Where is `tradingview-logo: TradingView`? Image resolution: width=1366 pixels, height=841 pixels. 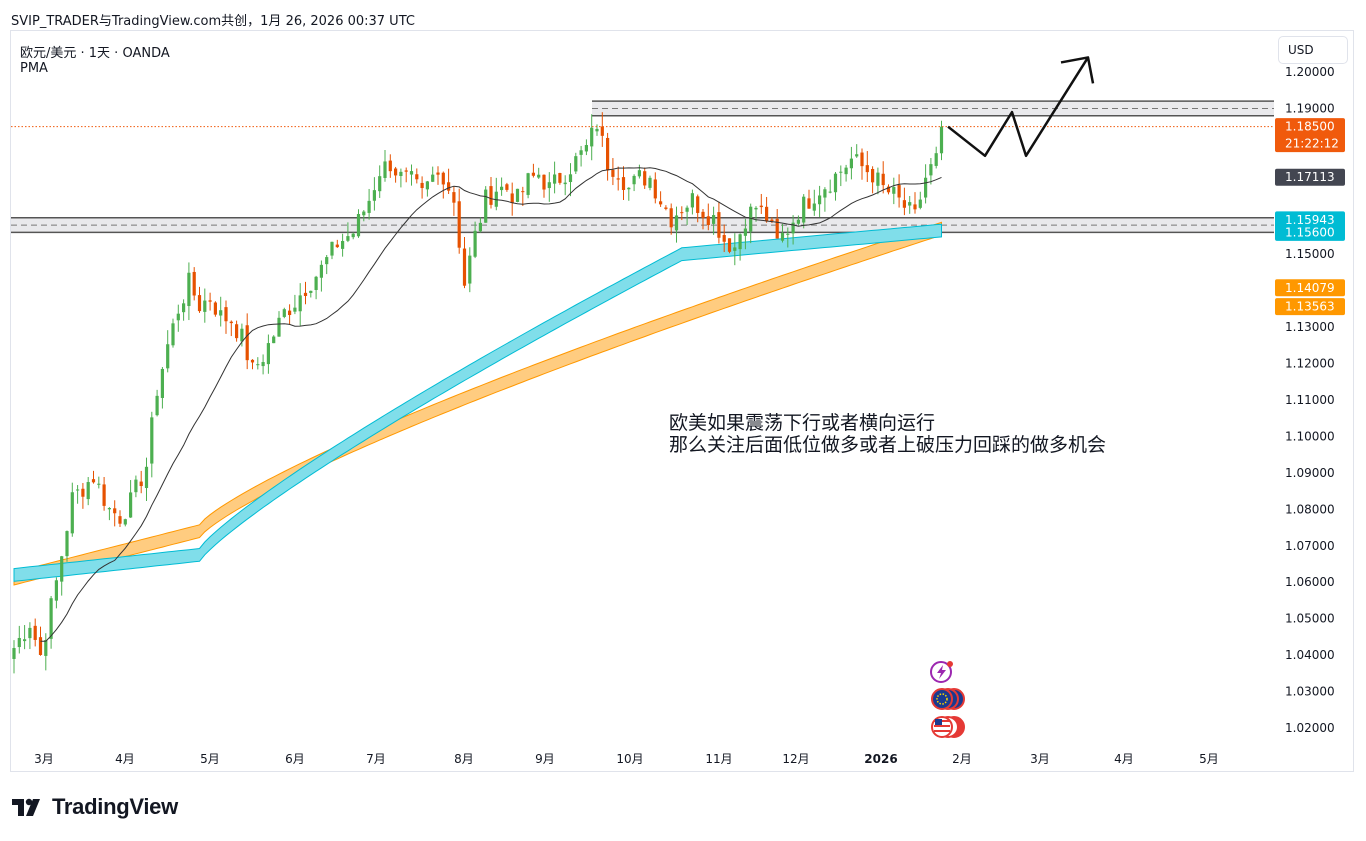 tradingview-logo: TradingView is located at coordinates (95, 807).